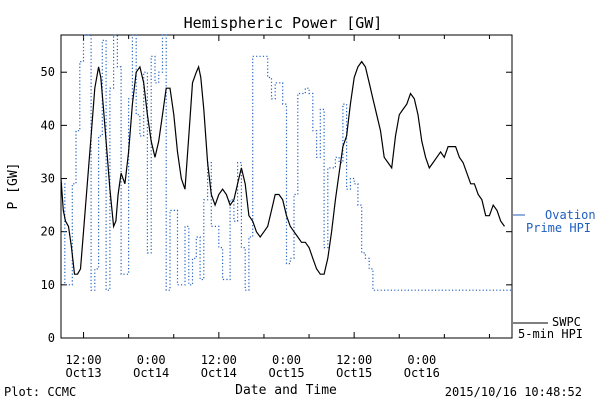  Describe the element at coordinates (566, 322) in the screenshot. I see `swpc-legend-line1: SWPC` at that location.